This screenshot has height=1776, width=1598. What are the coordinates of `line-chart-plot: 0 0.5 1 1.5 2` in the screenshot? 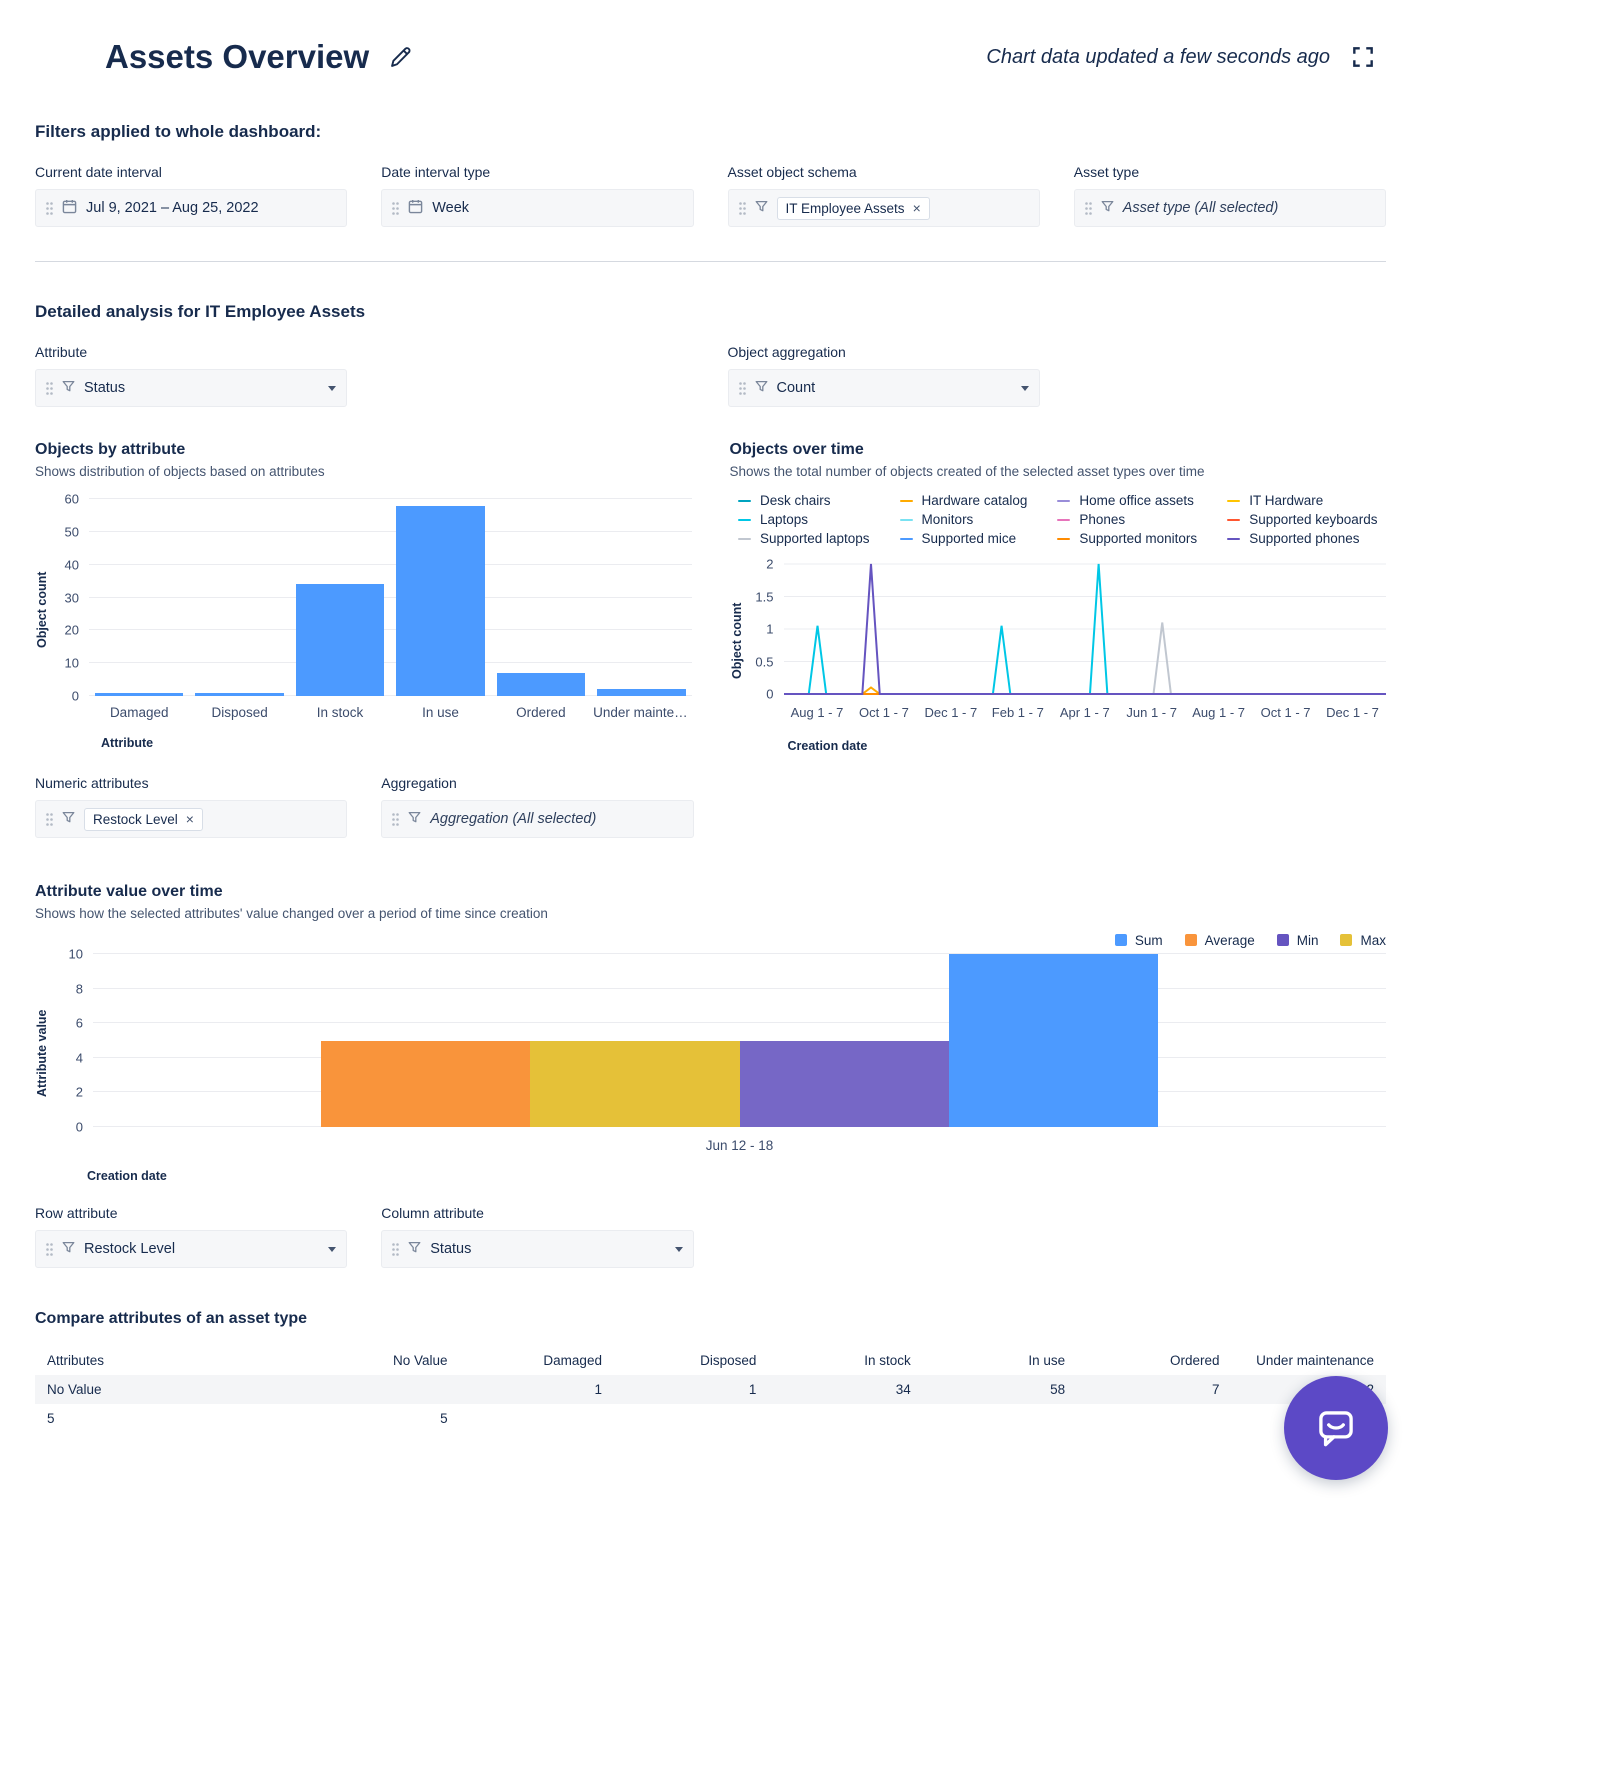 It's located at (1071, 629).